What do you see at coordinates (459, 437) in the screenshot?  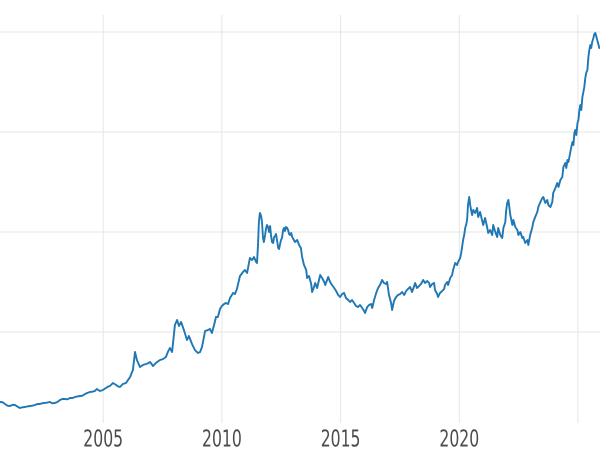 I see `x-tick-label: 2020` at bounding box center [459, 437].